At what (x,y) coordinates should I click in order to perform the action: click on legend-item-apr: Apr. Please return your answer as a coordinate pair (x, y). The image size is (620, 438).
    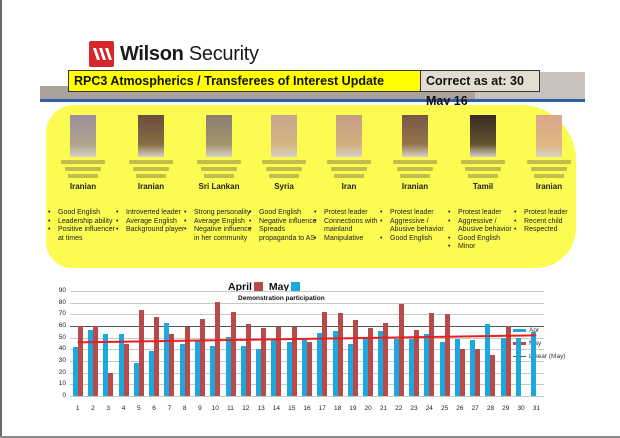
    Looking at the image, I should click on (539, 330).